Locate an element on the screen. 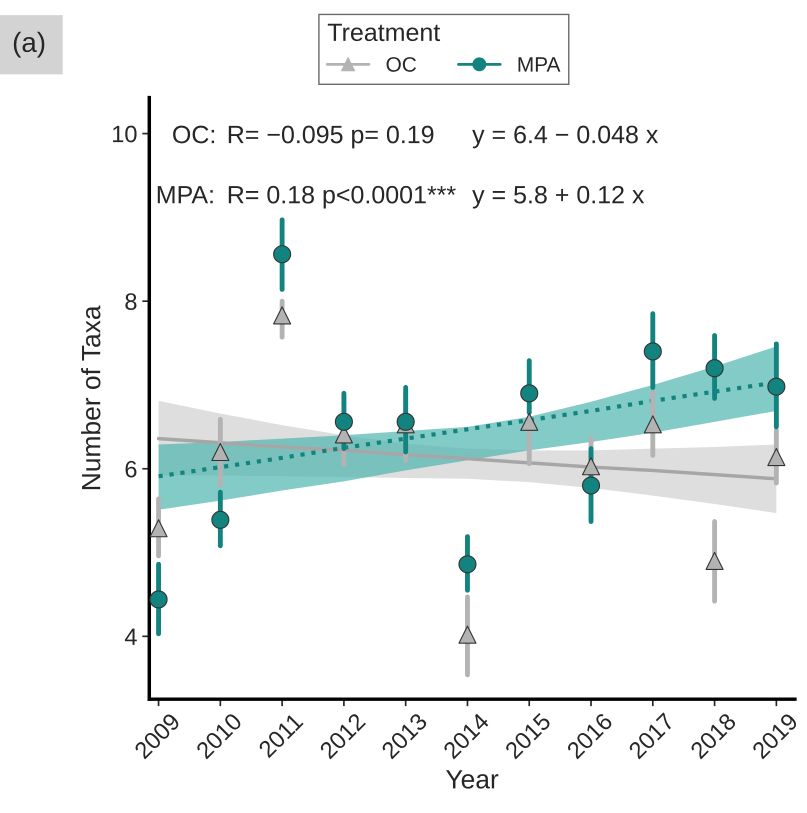 The width and height of the screenshot is (807, 813). text: (a) is located at coordinates (29, 45).